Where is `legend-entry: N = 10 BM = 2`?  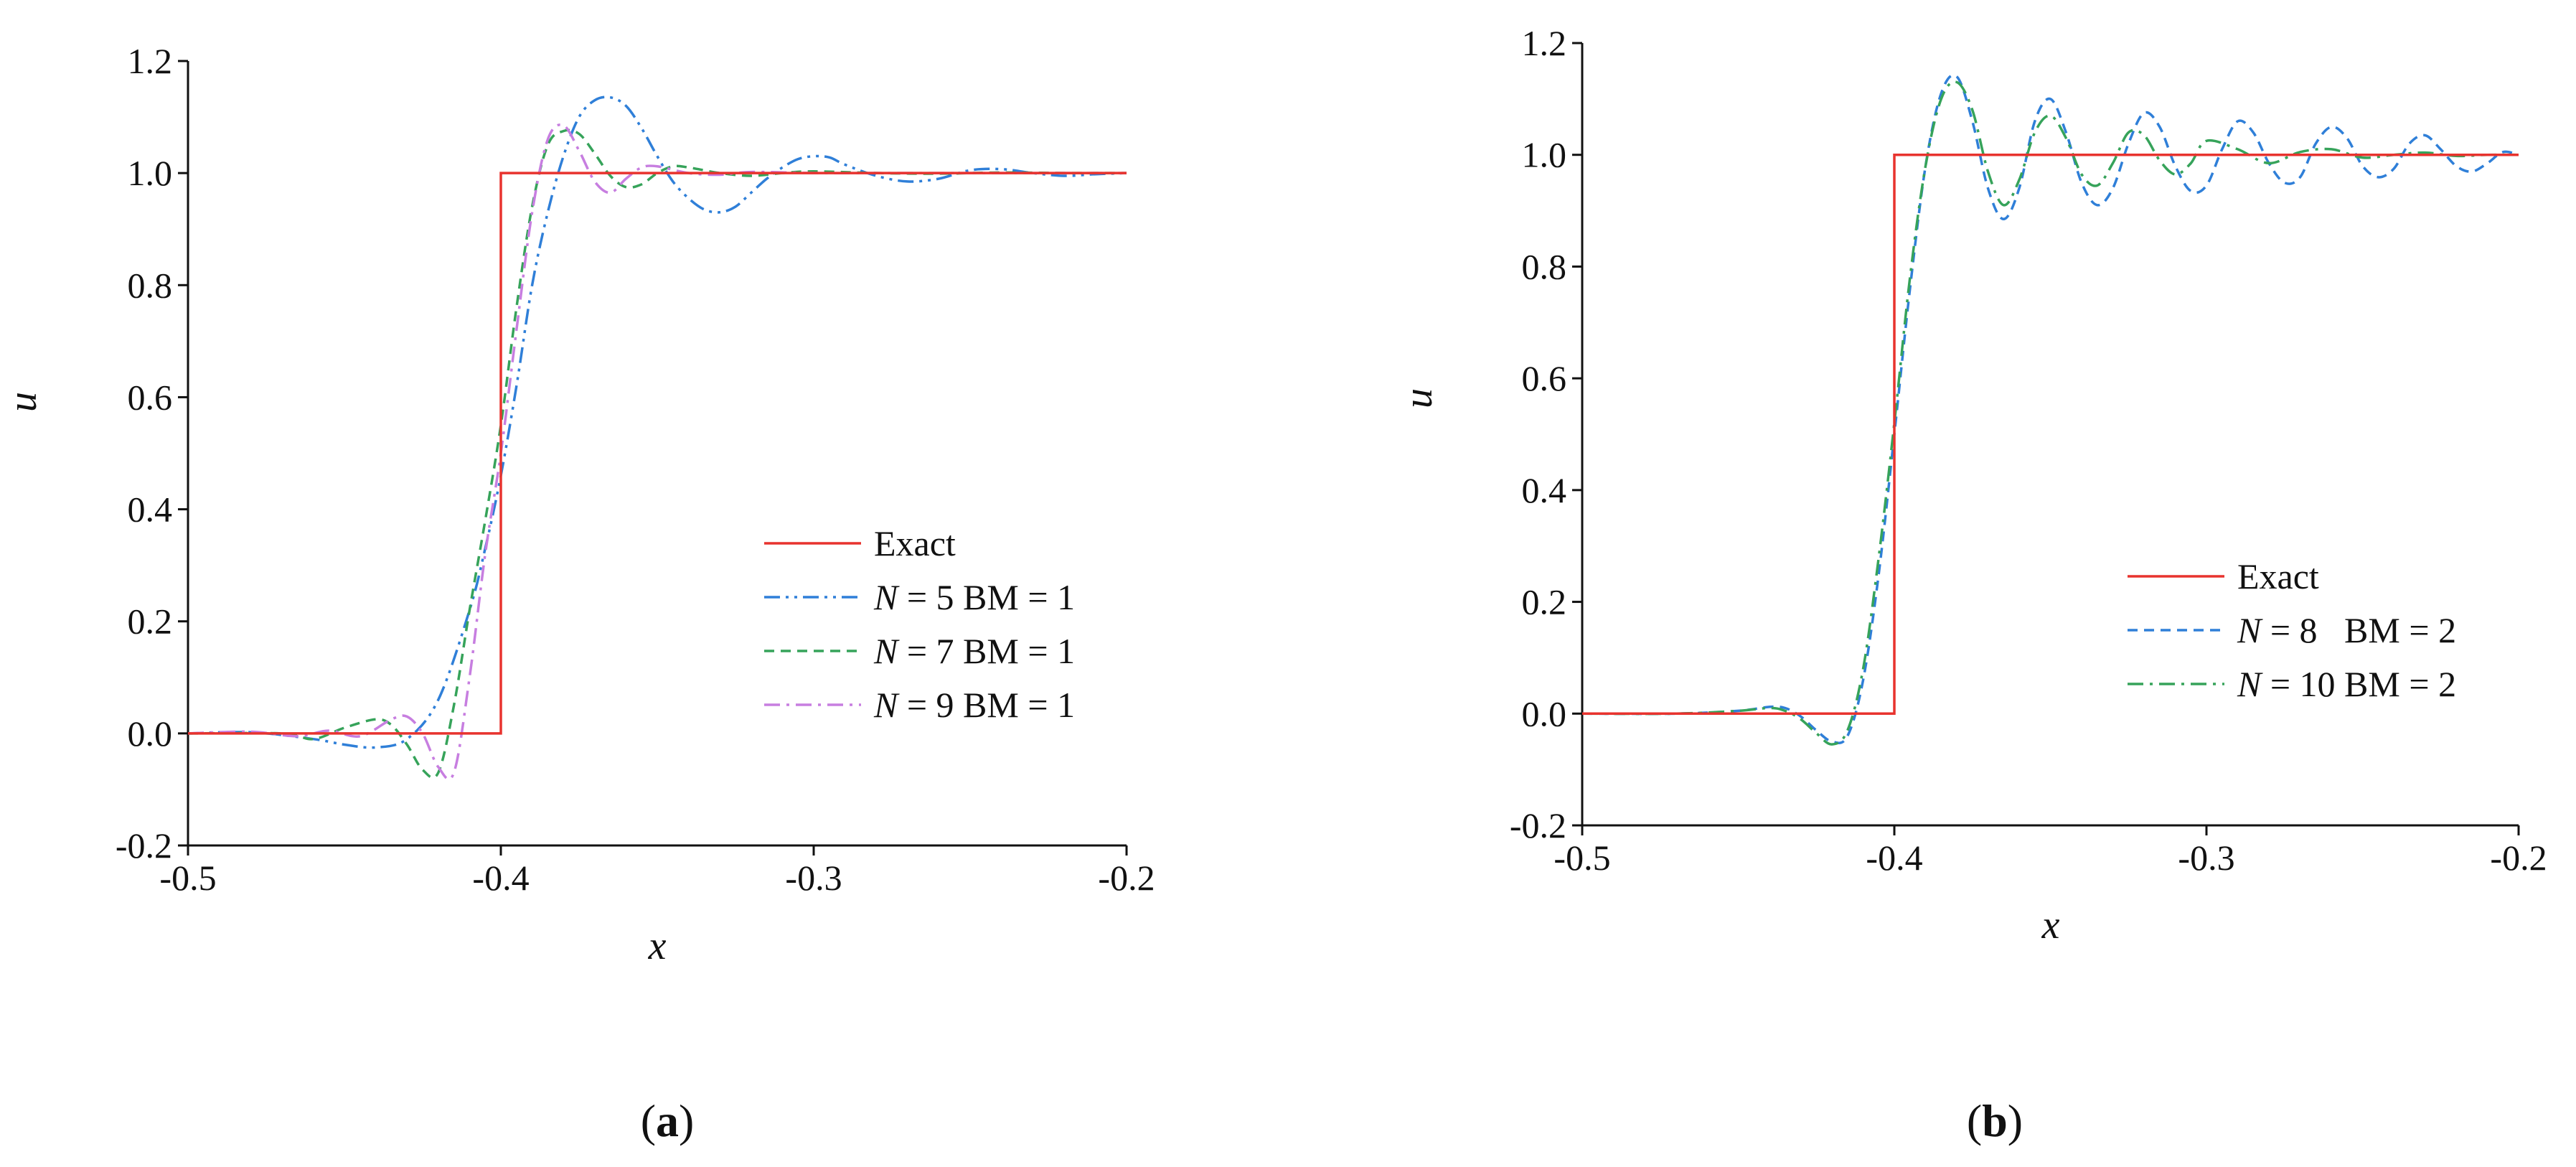
legend-entry: N = 10 BM = 2 is located at coordinates (2346, 684).